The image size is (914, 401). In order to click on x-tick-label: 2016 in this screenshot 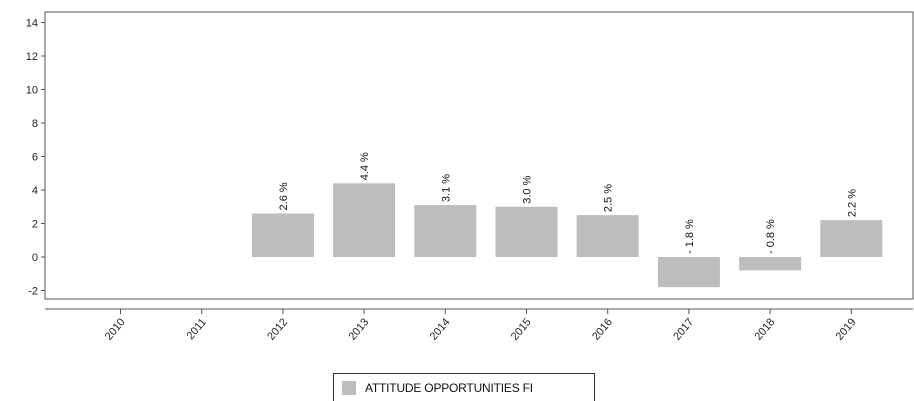, I will do `click(602, 329)`.